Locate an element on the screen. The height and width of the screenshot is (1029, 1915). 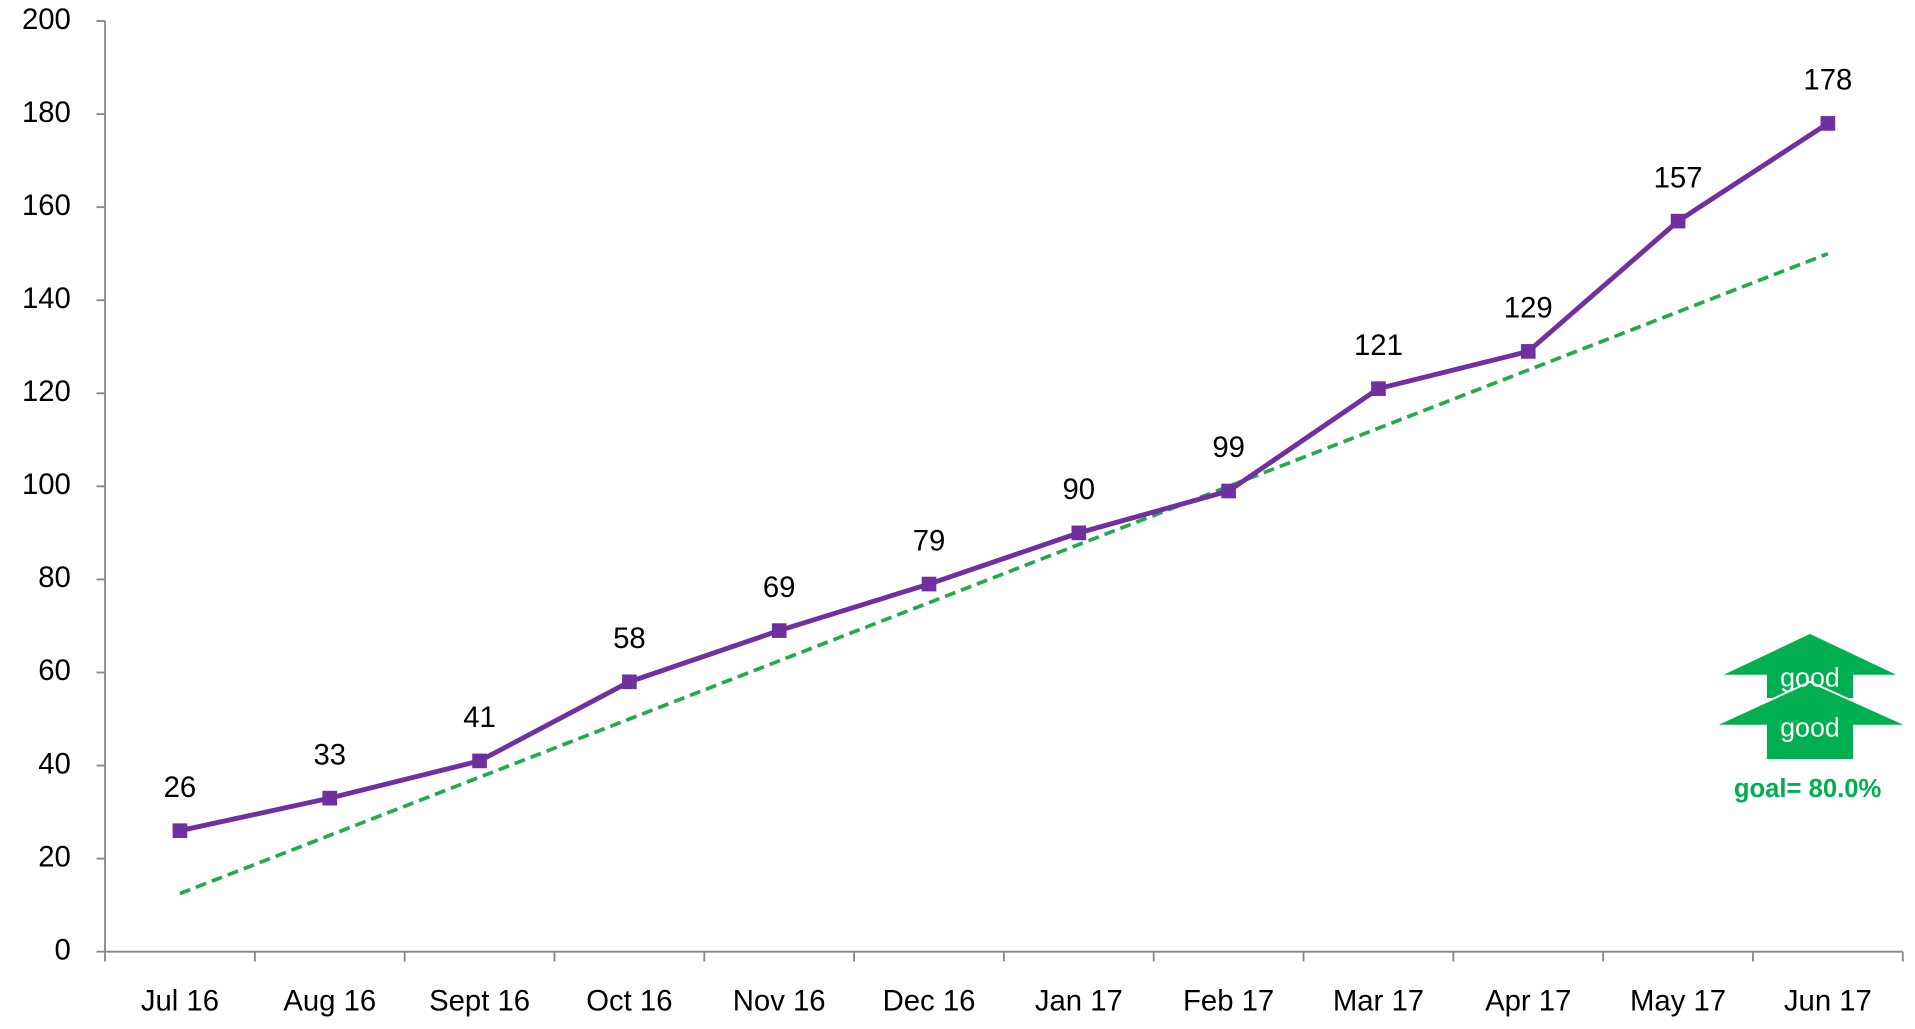
y-tick-label: 0 is located at coordinates (63, 949).